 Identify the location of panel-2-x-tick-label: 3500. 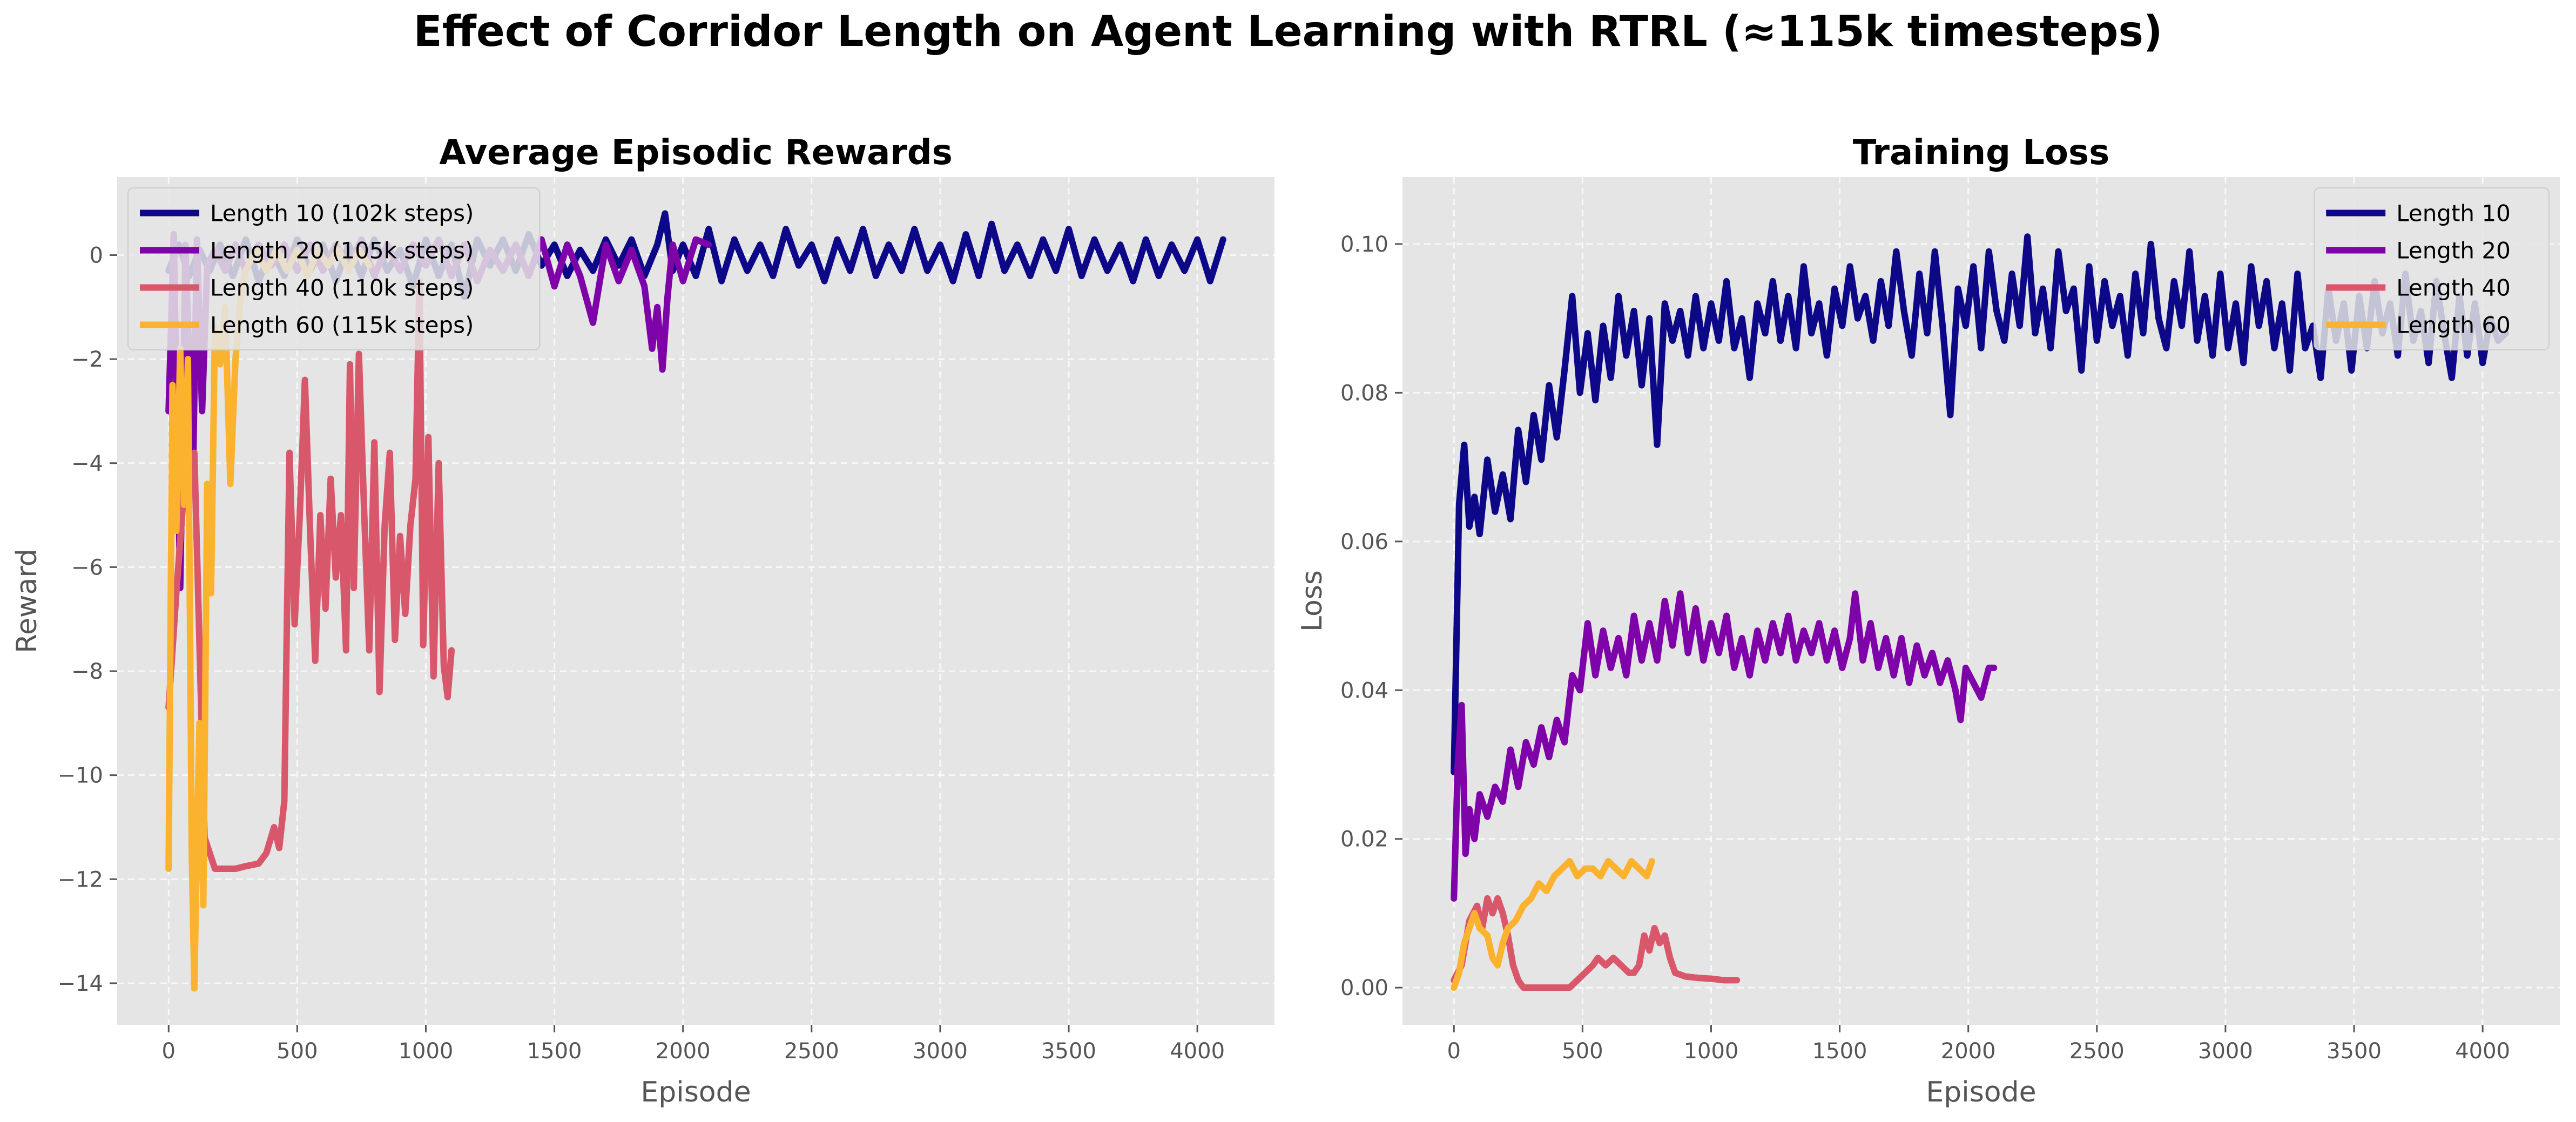
(2354, 1051).